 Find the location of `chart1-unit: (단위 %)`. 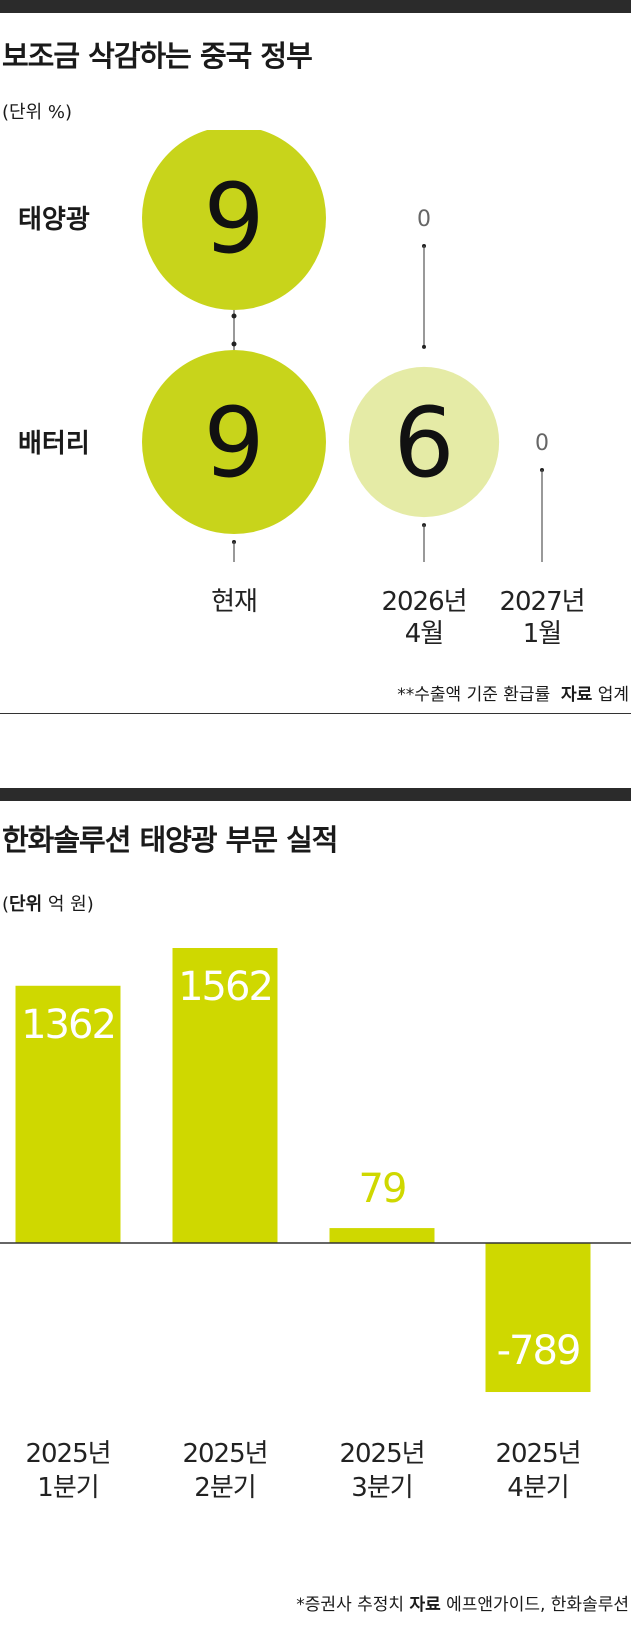

chart1-unit: (단위 %) is located at coordinates (37, 111).